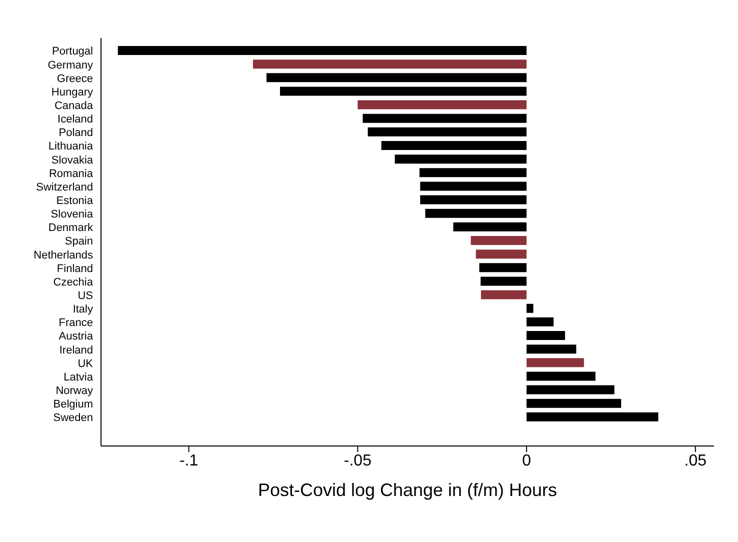  I want to click on y-tick-label: Norway, so click(75, 390).